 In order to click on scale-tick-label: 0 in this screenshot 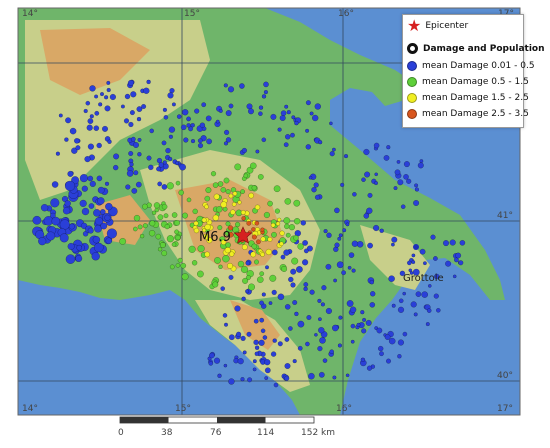, I will do `click(121, 433)`.